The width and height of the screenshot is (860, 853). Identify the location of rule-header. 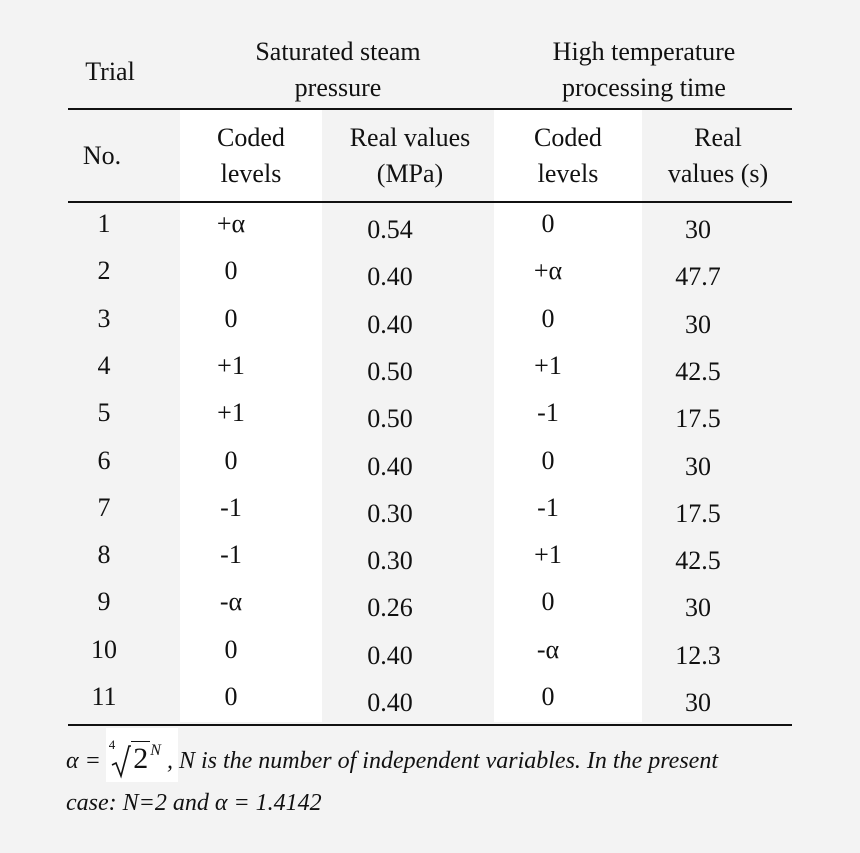
(430, 202).